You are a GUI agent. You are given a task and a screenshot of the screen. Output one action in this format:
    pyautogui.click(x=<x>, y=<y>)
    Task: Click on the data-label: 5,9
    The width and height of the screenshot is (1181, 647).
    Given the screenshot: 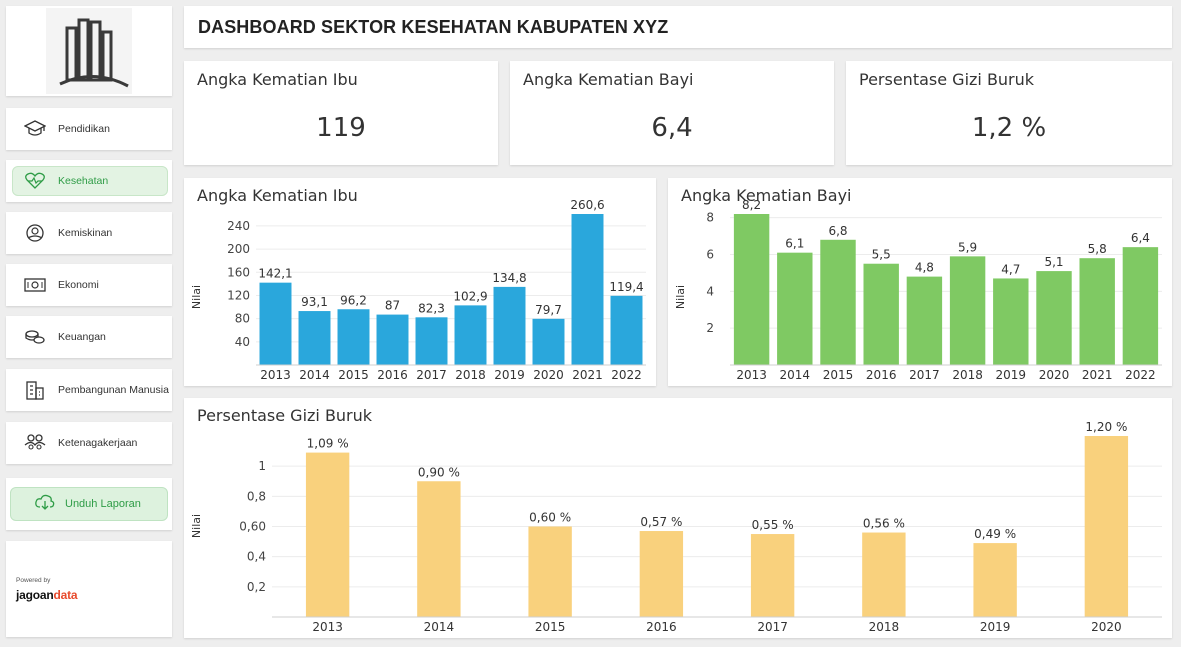 What is the action you would take?
    pyautogui.click(x=967, y=247)
    